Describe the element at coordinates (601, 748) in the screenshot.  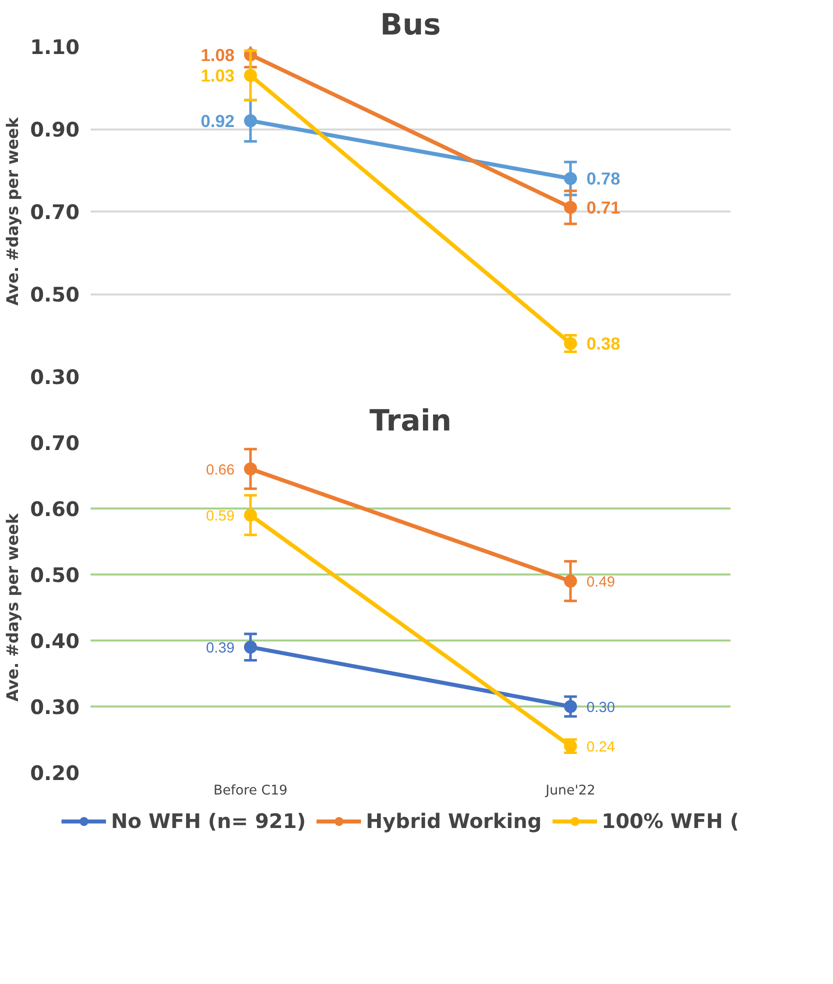
I see `data-label: 0.24` at that location.